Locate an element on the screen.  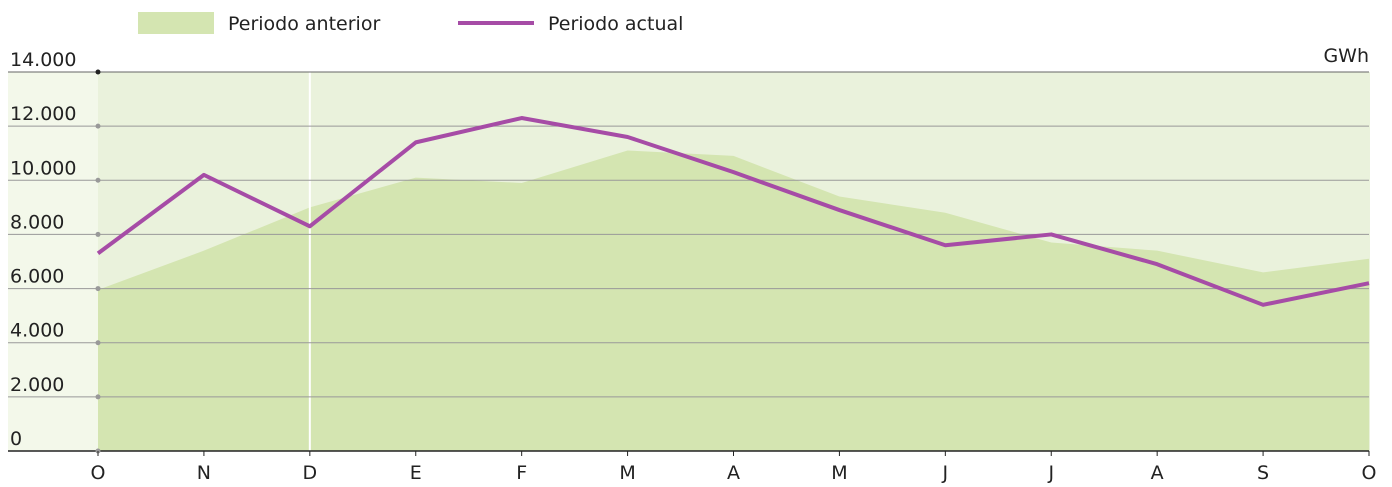
legend-label: Periodo anterior is located at coordinates (304, 24).